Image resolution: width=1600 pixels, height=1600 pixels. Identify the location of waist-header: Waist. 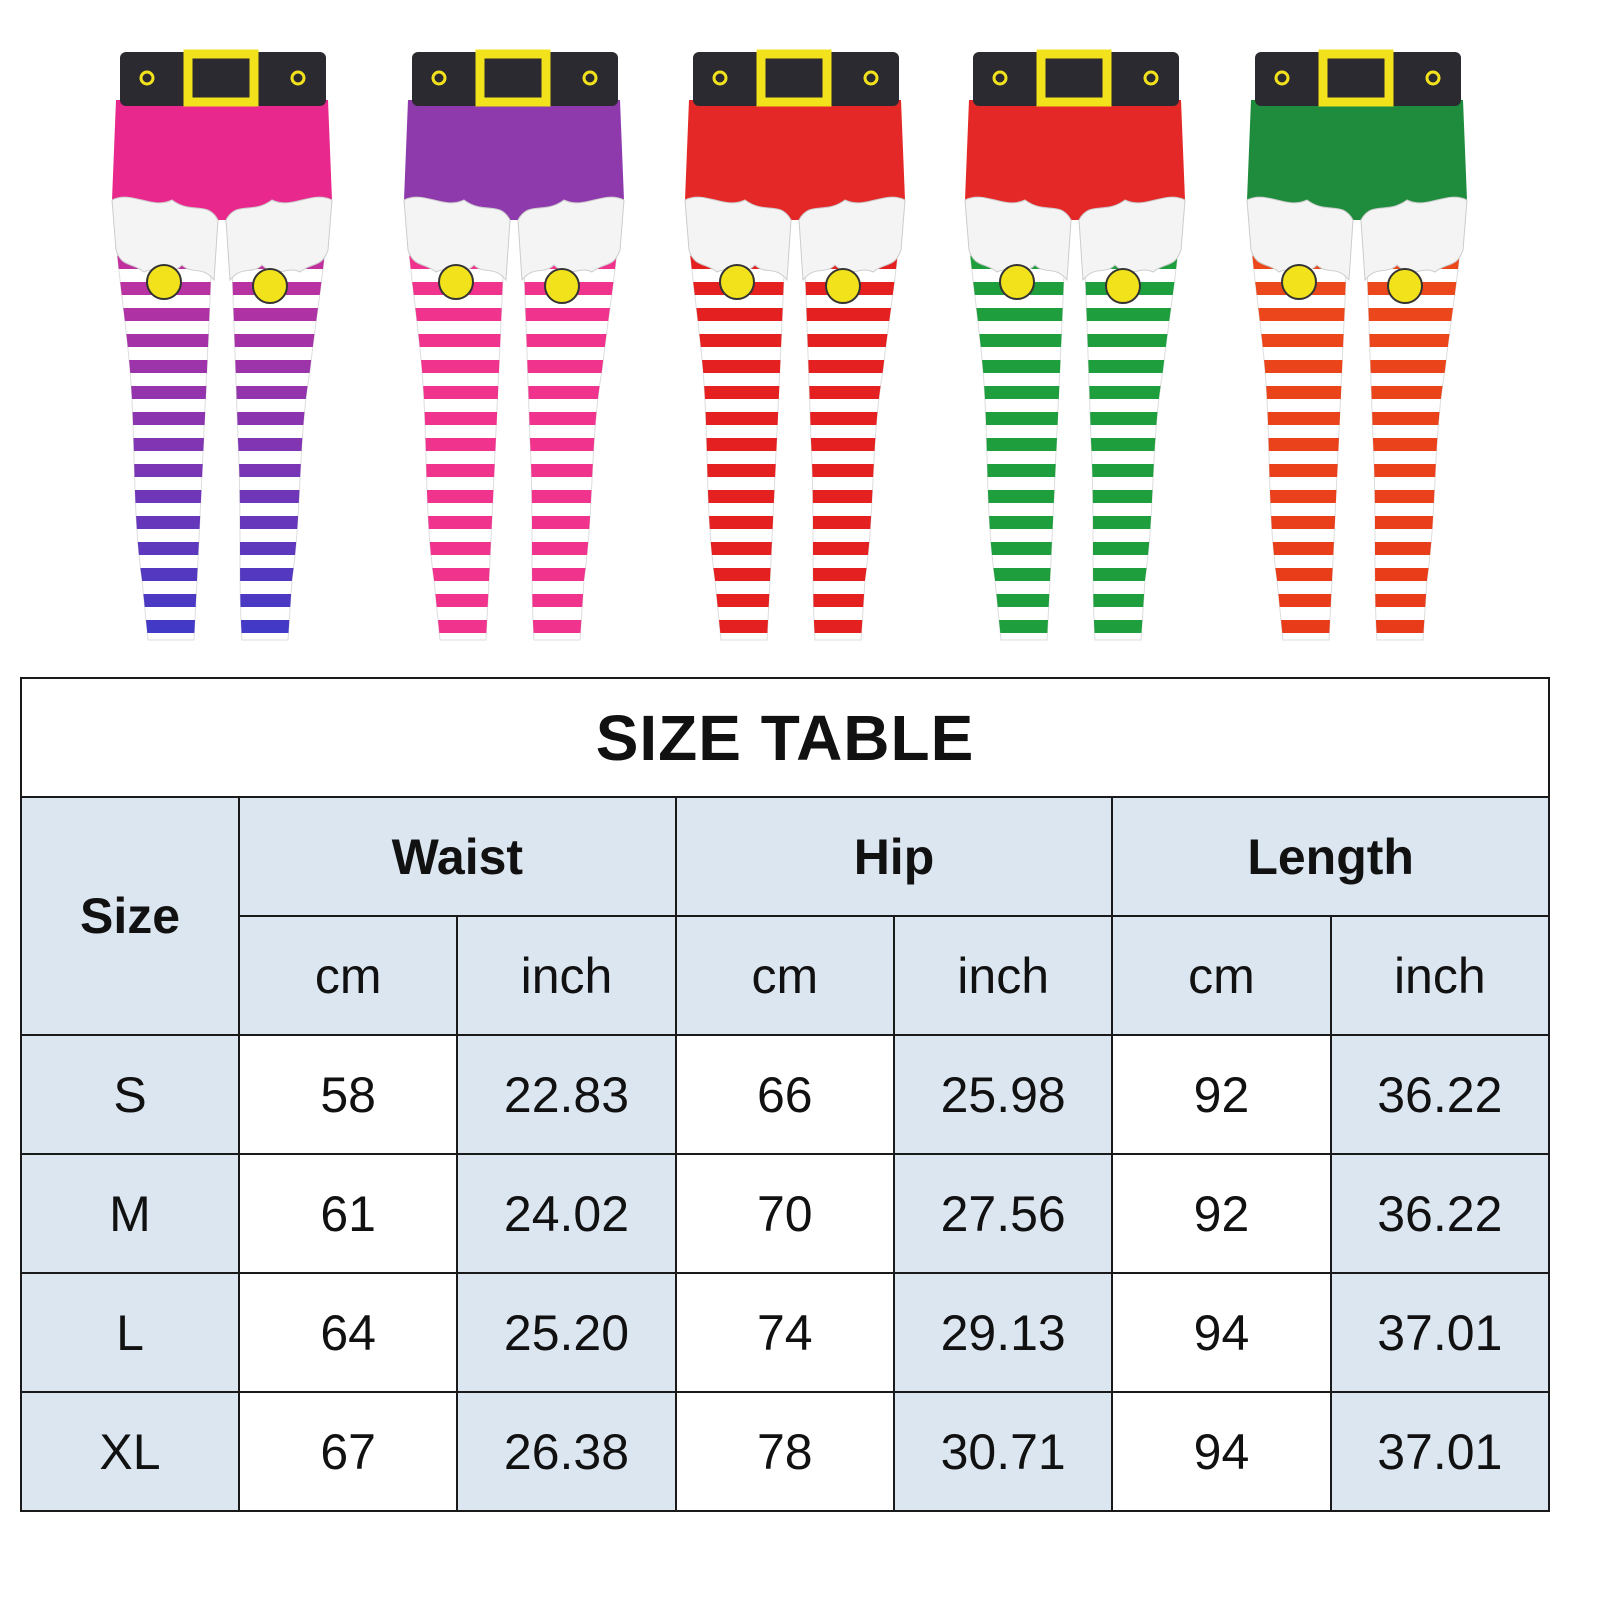
(457, 856).